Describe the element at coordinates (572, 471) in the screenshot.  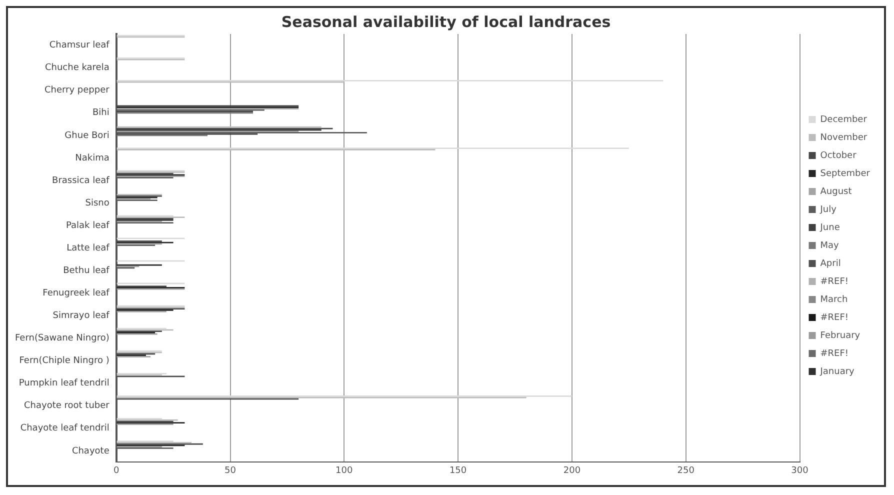
I see `x-tick-label: 200` at that location.